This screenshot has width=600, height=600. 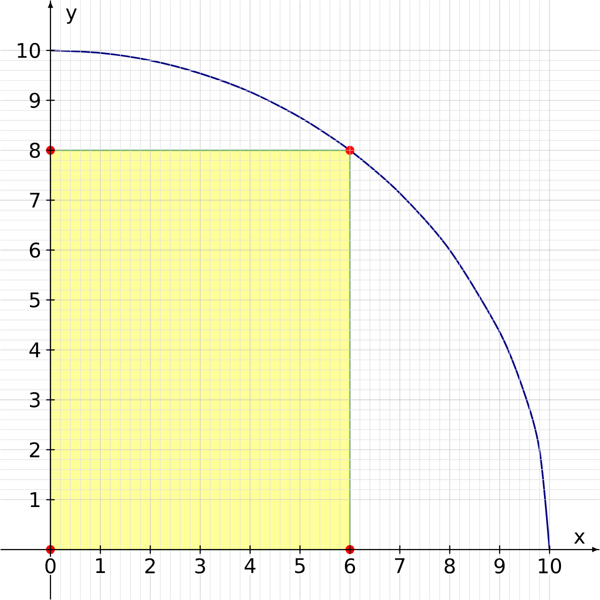 I want to click on x-tick-label: 1, so click(x=100, y=565).